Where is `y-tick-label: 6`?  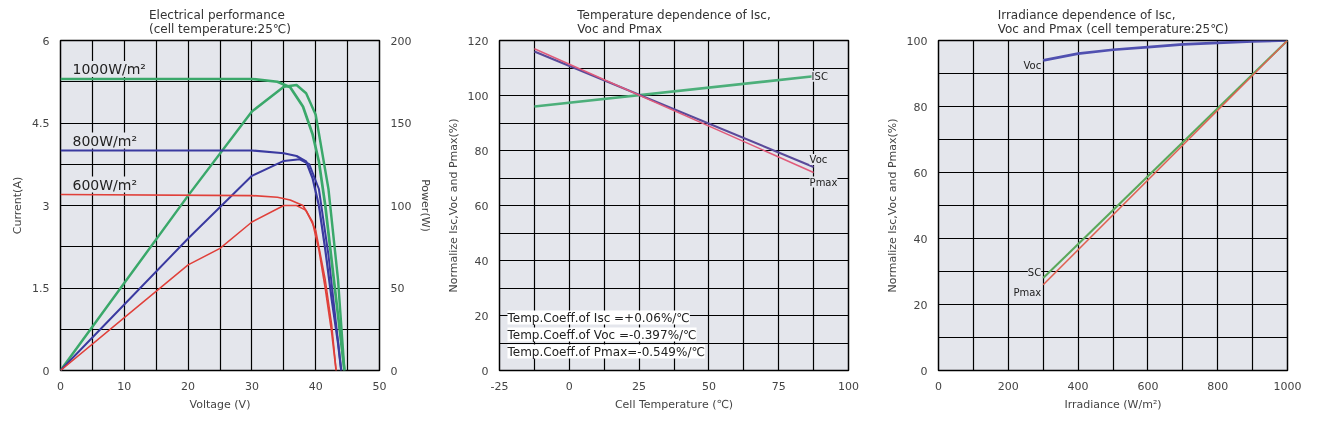 y-tick-label: 6 is located at coordinates (46, 41).